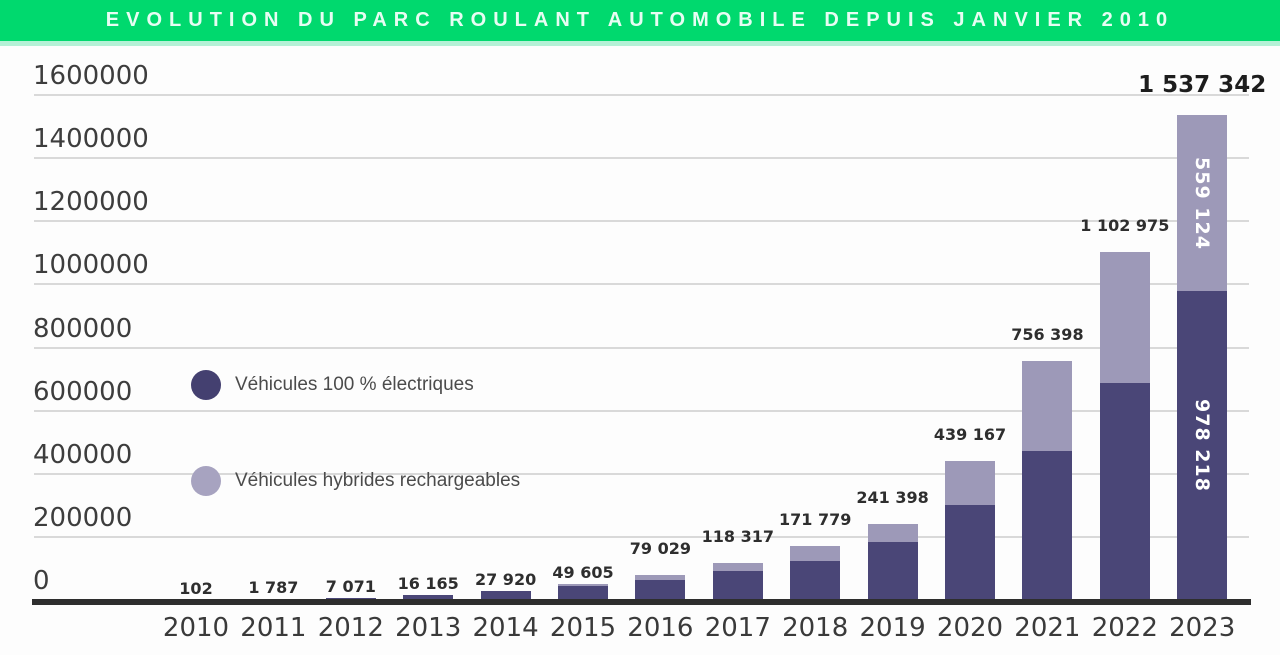 Image resolution: width=1280 pixels, height=655 pixels. Describe the element at coordinates (1047, 406) in the screenshot. I see `bar-2021-hybrid-segment` at that location.